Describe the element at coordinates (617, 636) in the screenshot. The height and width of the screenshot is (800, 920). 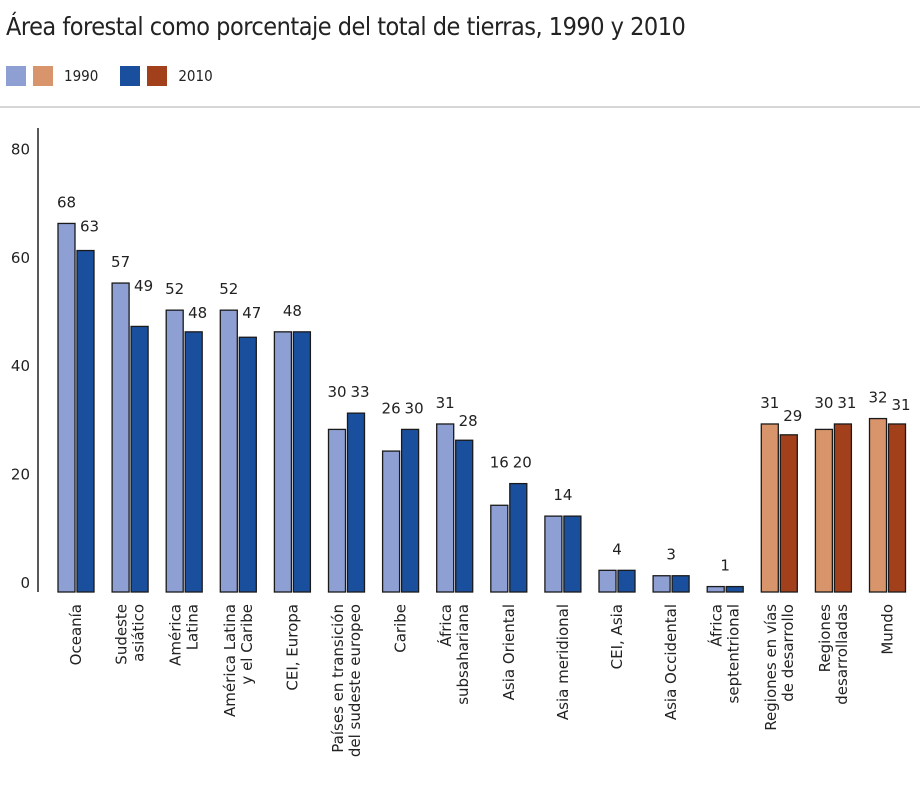
I see `category-label: CEI, Asia` at that location.